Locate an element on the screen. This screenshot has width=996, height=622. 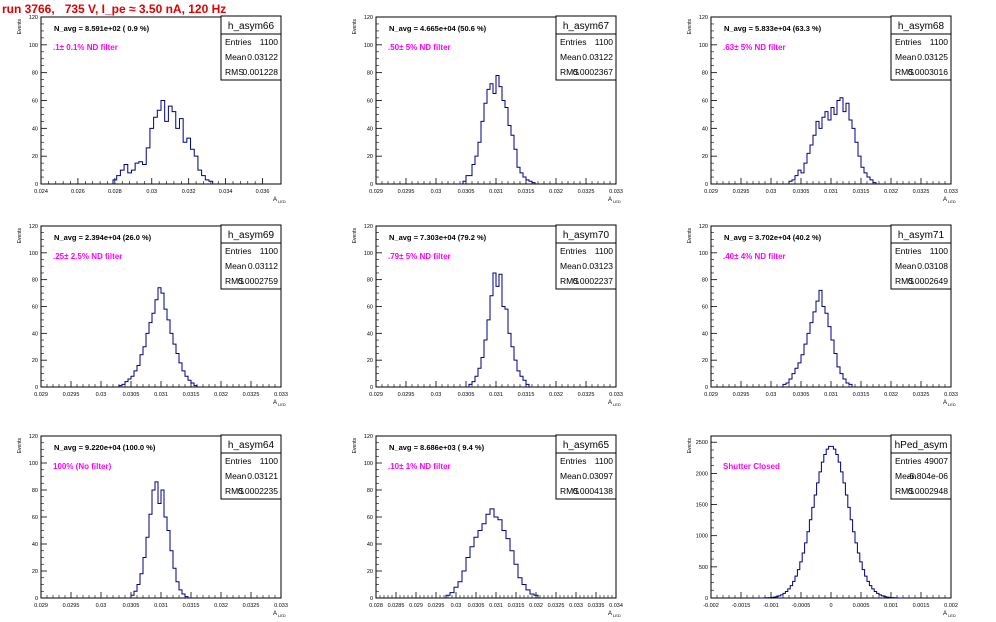
navg-label: N_avg = 3.702e+04 (40.2 %) is located at coordinates (773, 237).